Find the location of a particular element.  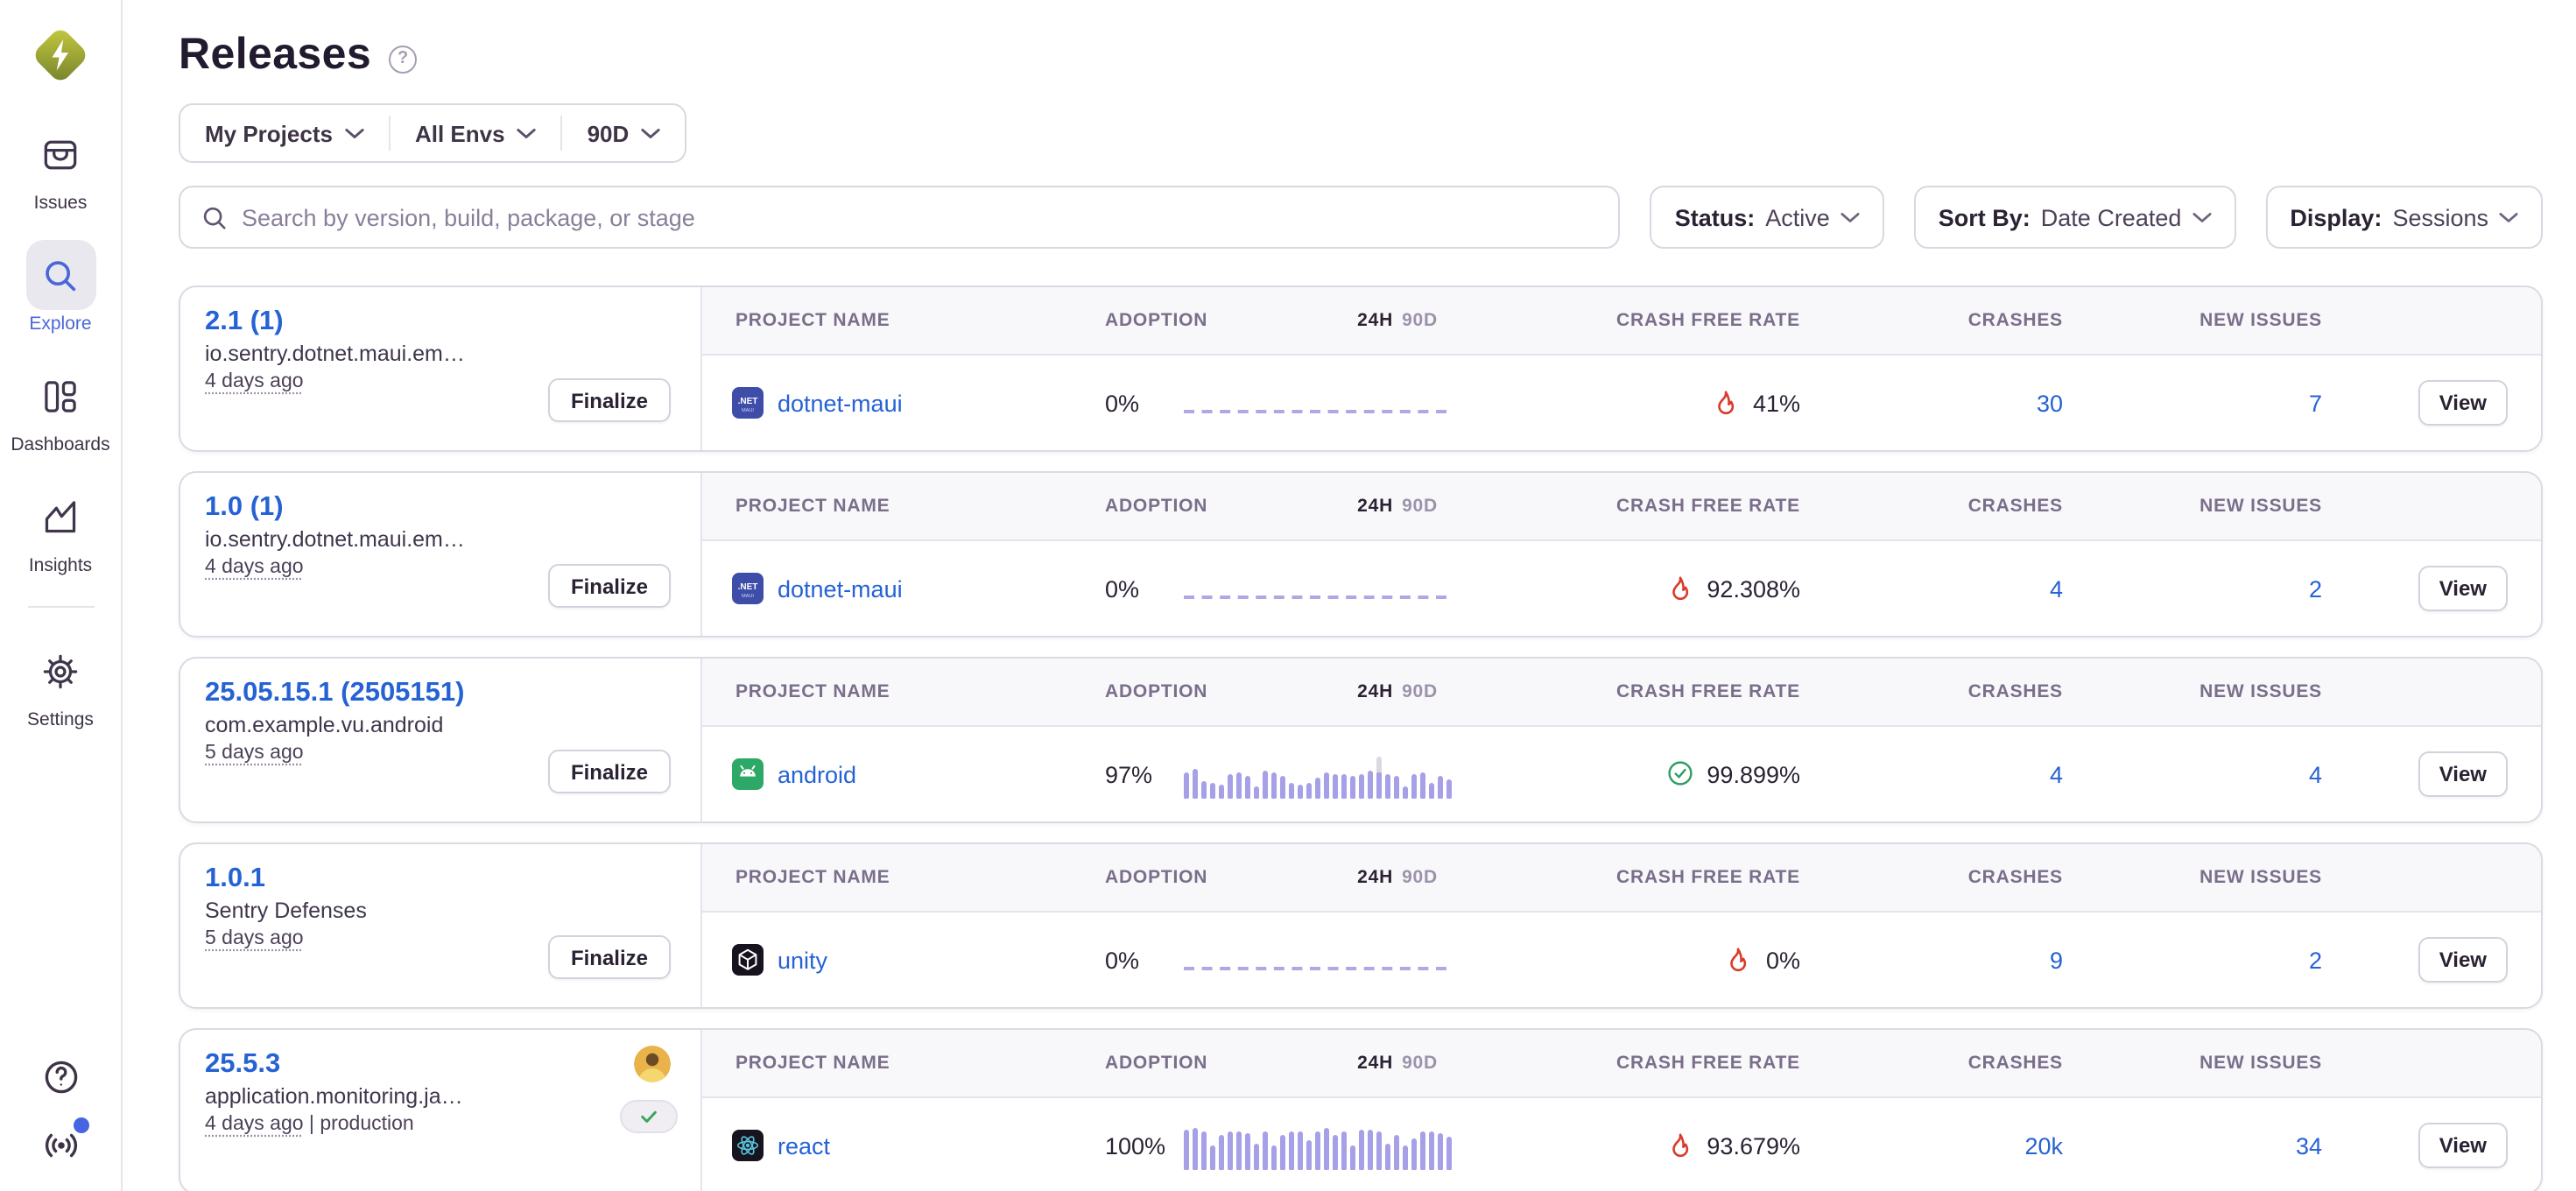

sidebar-item-issues: Issues is located at coordinates (60, 166).